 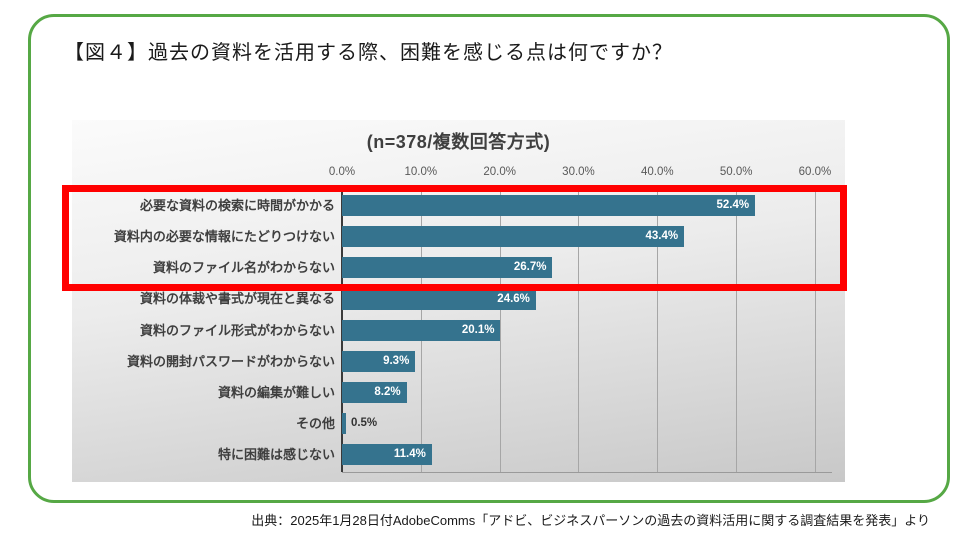 I want to click on plot-bottom-border, so click(x=587, y=472).